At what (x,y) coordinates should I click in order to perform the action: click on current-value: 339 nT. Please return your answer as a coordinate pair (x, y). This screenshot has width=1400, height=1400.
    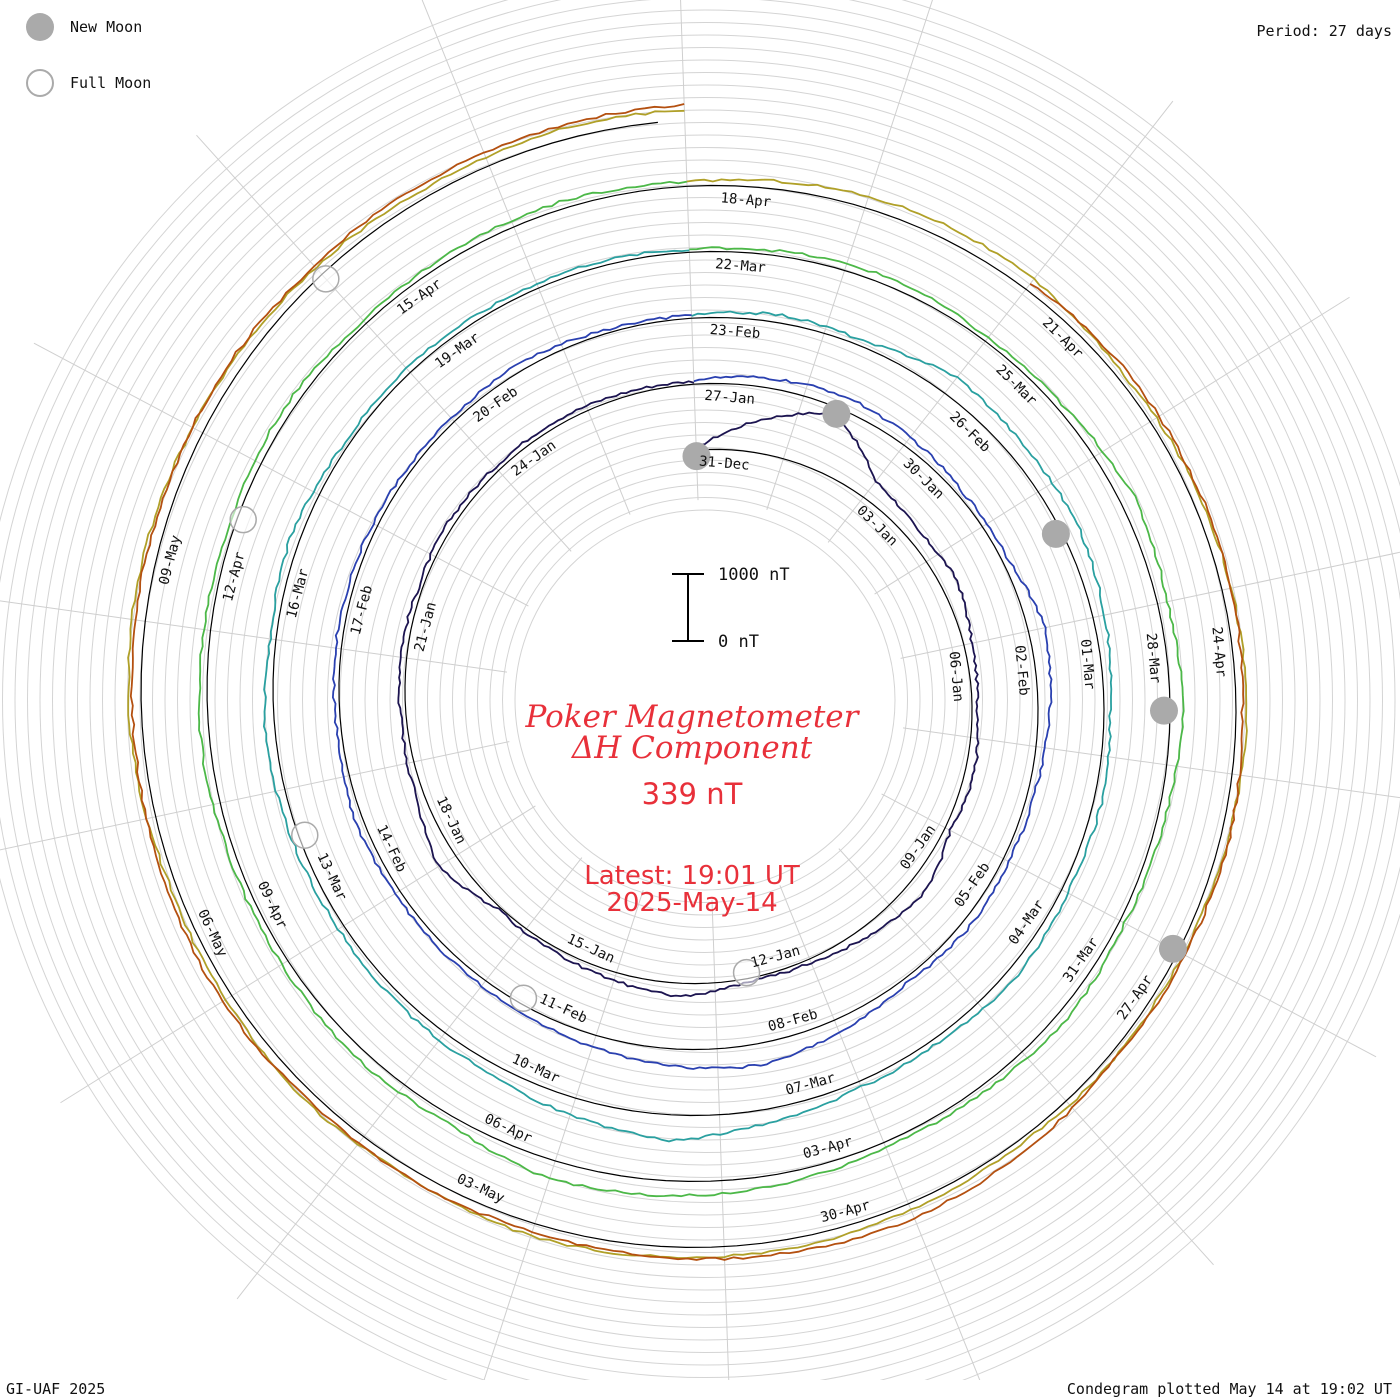
    Looking at the image, I should click on (692, 794).